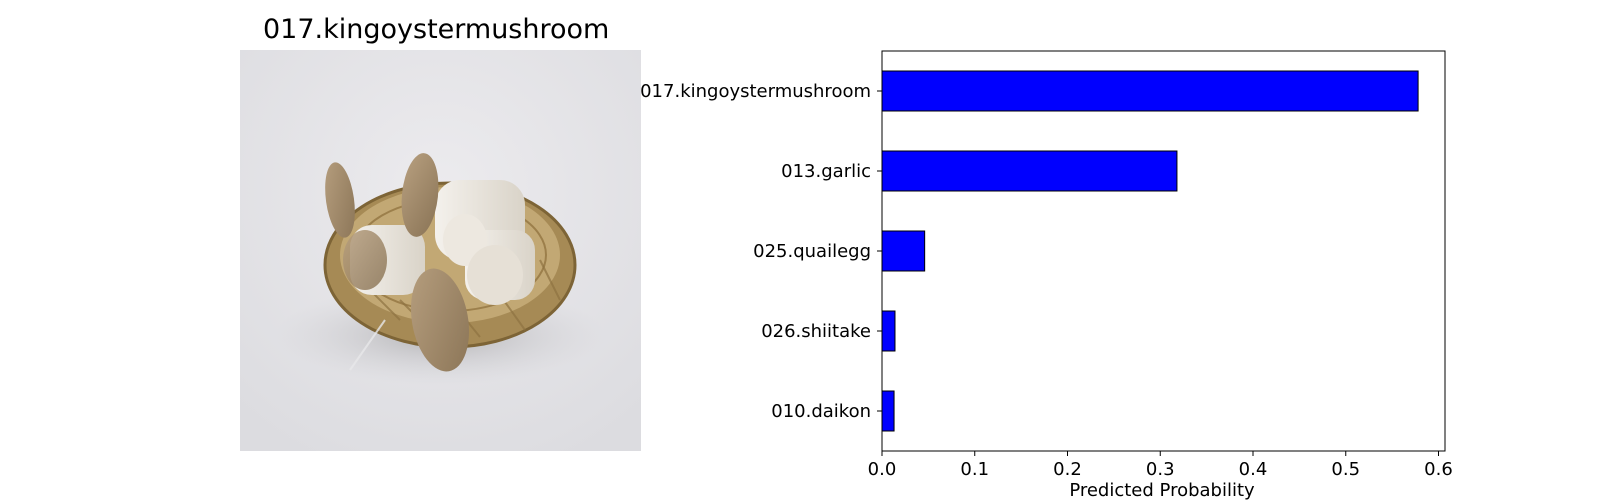  I want to click on x-tick-label: 0.5, so click(1345, 469).